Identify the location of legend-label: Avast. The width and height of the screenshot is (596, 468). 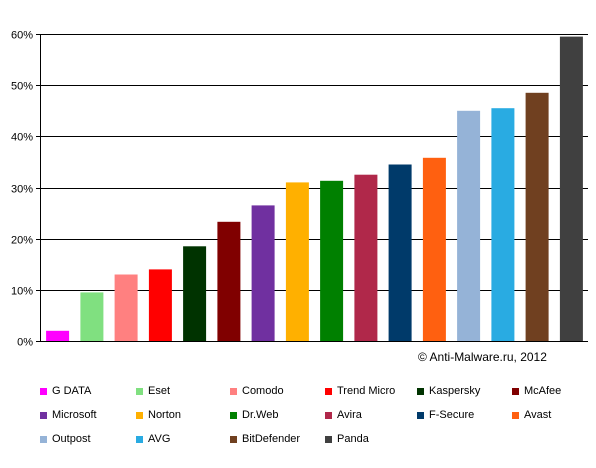
(538, 415).